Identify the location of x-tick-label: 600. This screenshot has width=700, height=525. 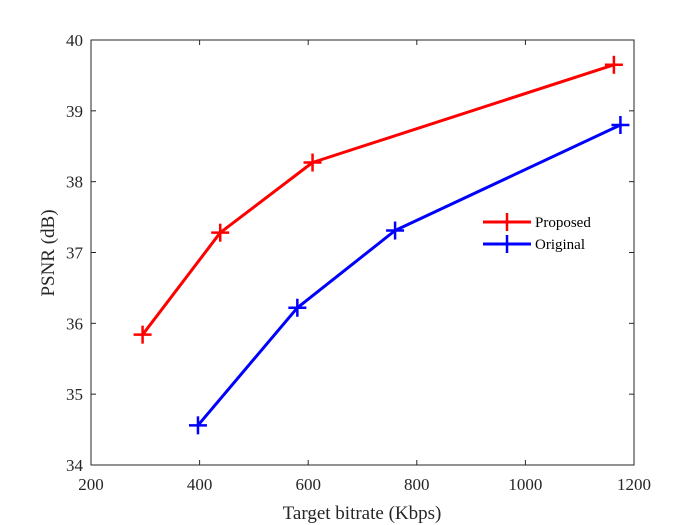
(308, 484).